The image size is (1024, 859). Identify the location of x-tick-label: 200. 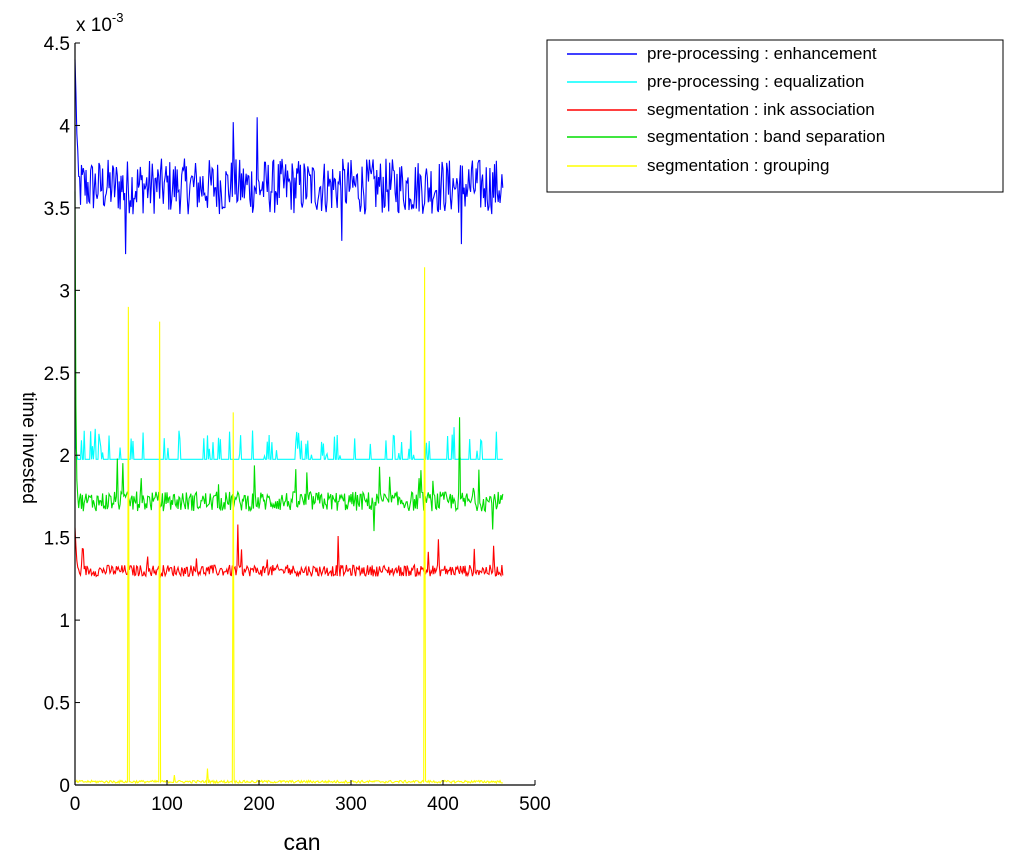
(259, 804).